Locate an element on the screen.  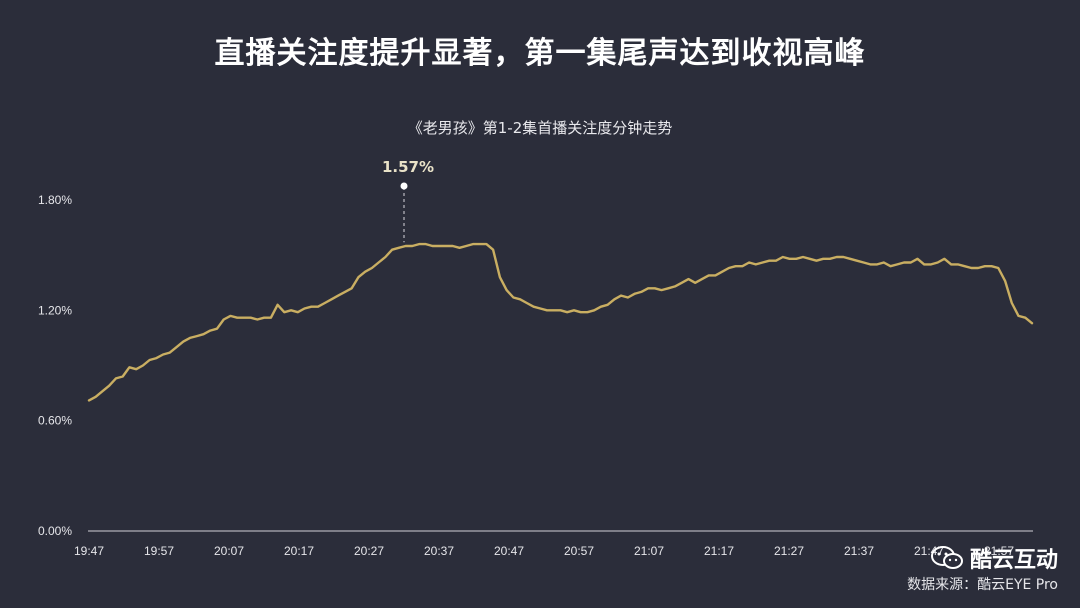
x-tick-label: 20:57 is located at coordinates (579, 551).